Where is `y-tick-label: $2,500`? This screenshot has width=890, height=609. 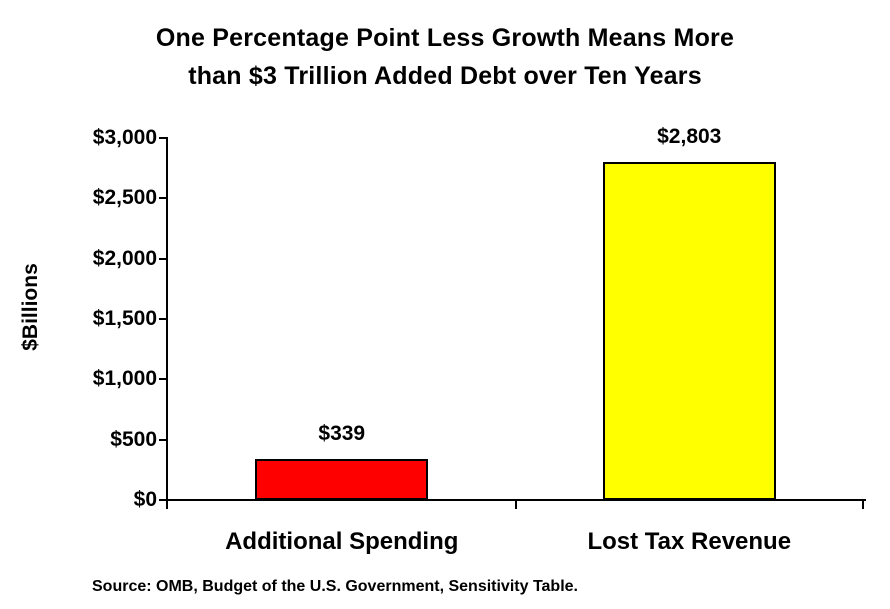
y-tick-label: $2,500 is located at coordinates (124, 198).